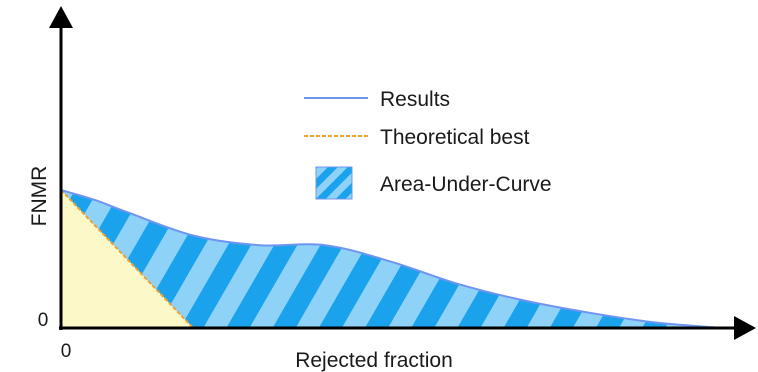 The height and width of the screenshot is (372, 758). Describe the element at coordinates (745, 328) in the screenshot. I see `x-axis-arrow` at that location.